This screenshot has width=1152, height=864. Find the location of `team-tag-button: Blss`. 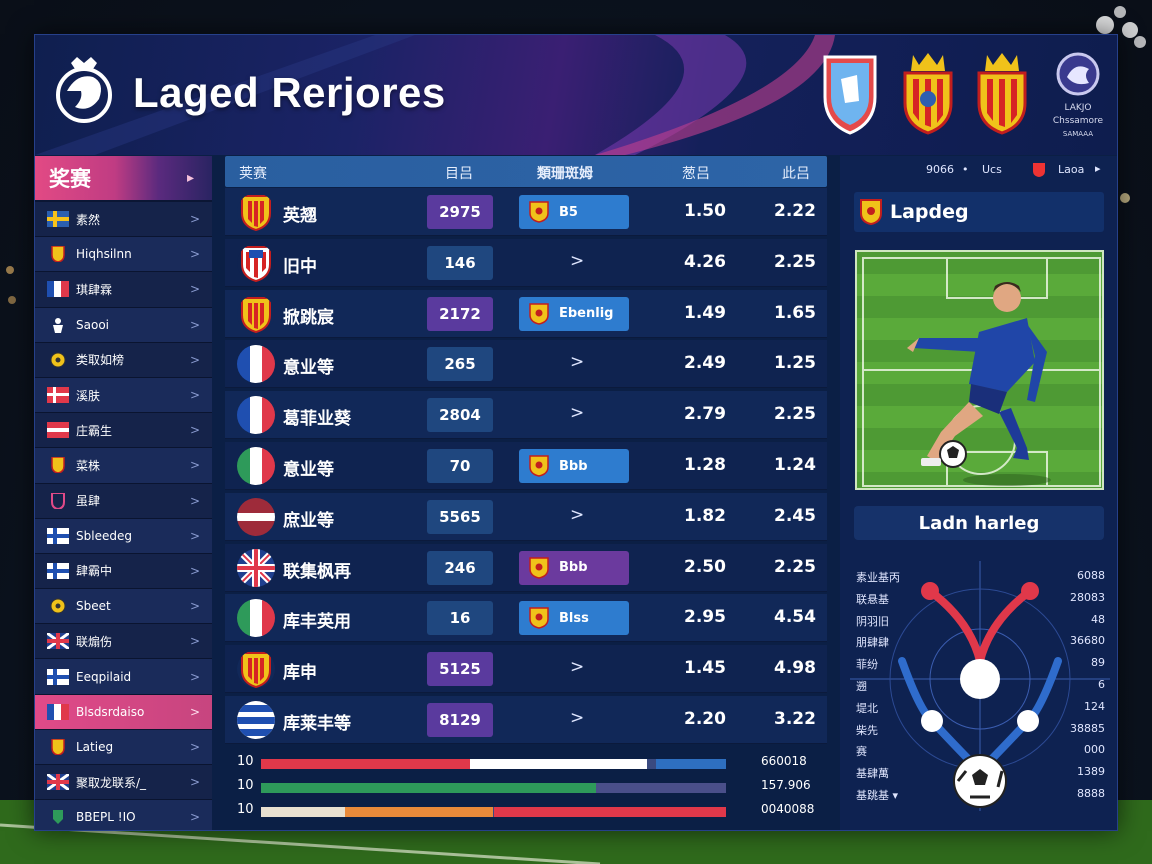

team-tag-button: Blss is located at coordinates (574, 618).